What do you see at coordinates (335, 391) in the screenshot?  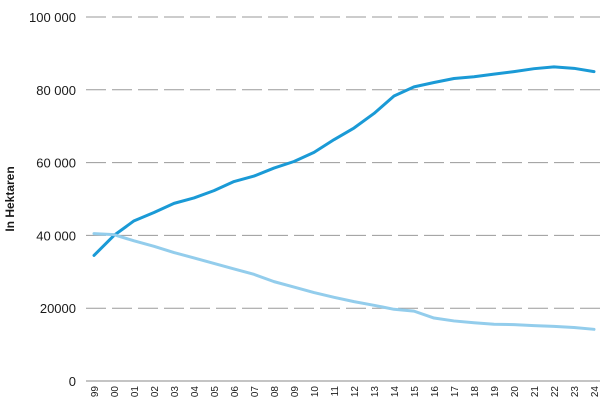 I see `x-tick-label: 11` at bounding box center [335, 391].